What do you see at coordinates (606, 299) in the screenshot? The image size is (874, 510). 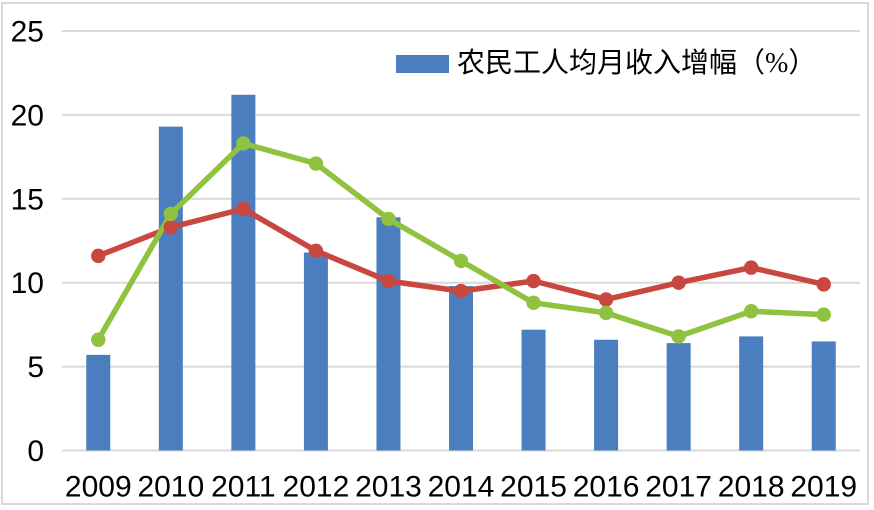 I see `red-line-series-marker-2016` at bounding box center [606, 299].